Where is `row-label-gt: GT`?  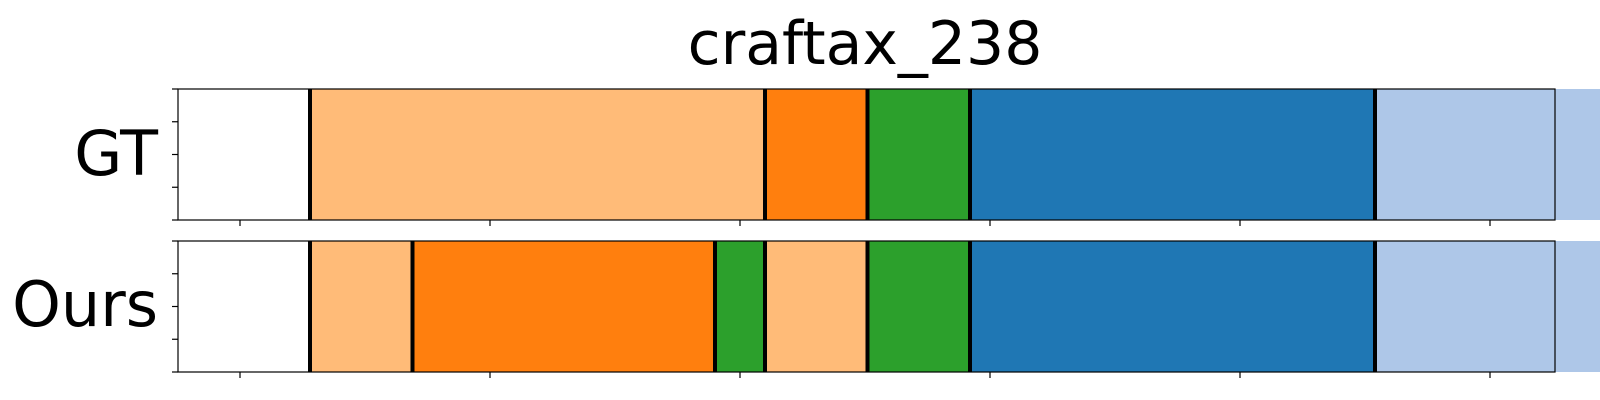
row-label-gt: GT is located at coordinates (116, 153).